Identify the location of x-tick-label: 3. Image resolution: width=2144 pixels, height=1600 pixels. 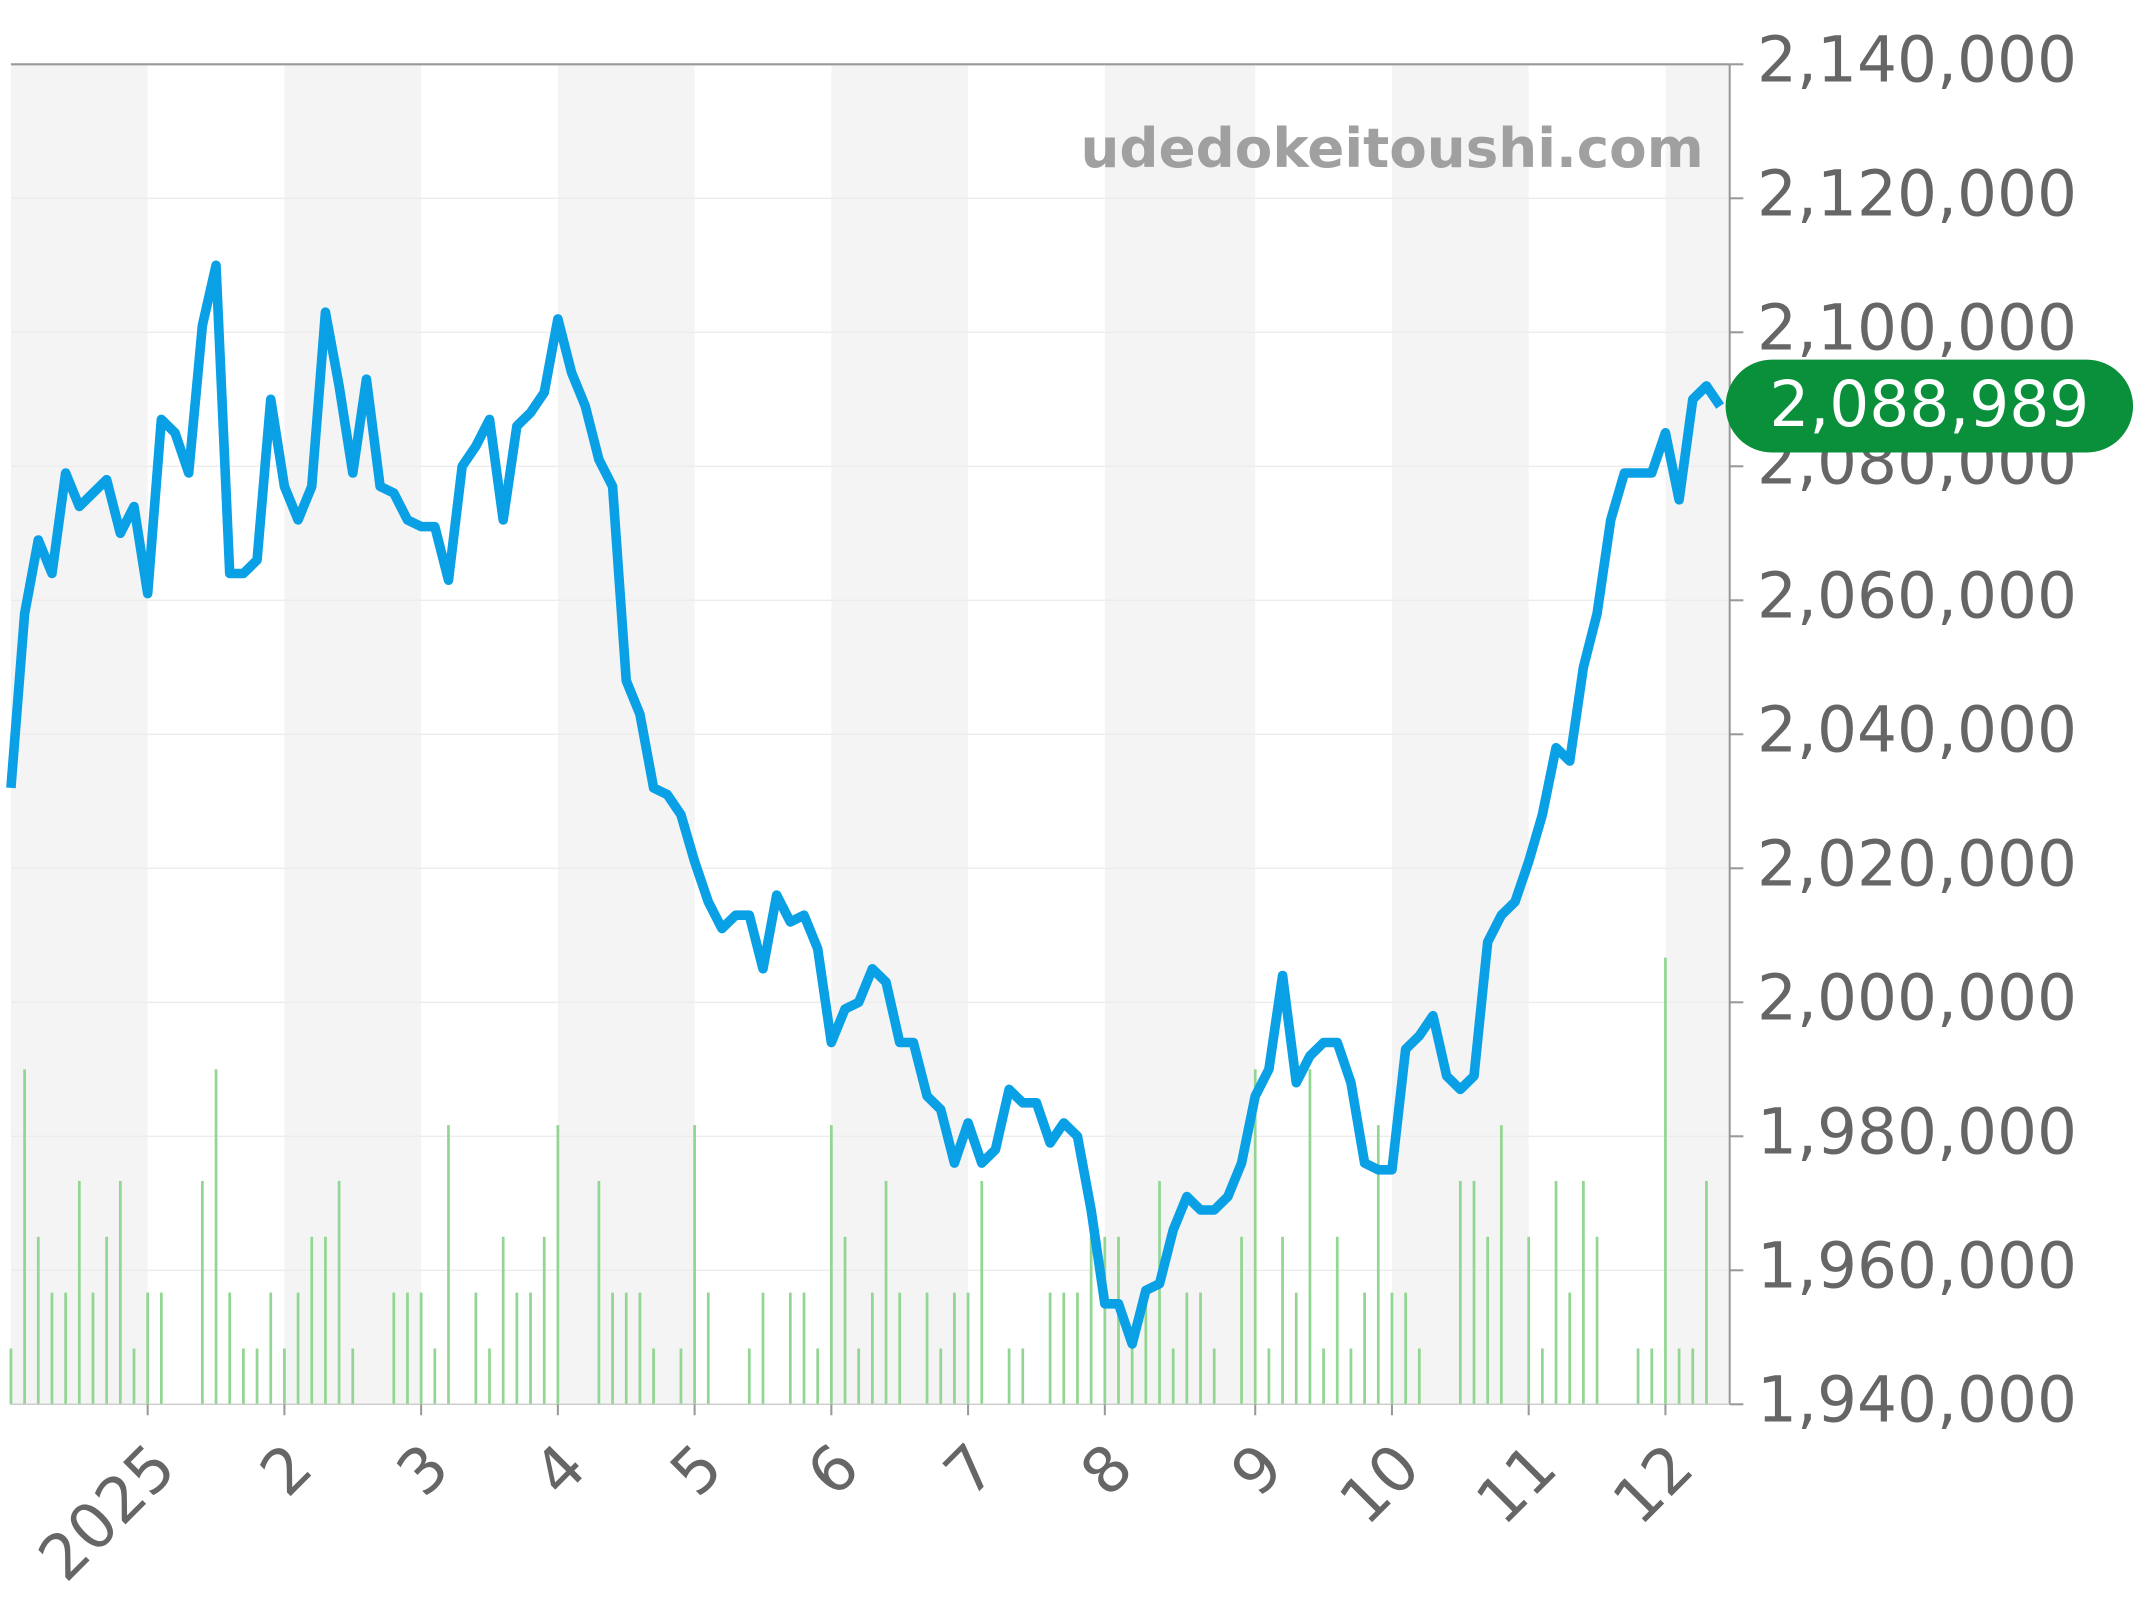
(423, 1470).